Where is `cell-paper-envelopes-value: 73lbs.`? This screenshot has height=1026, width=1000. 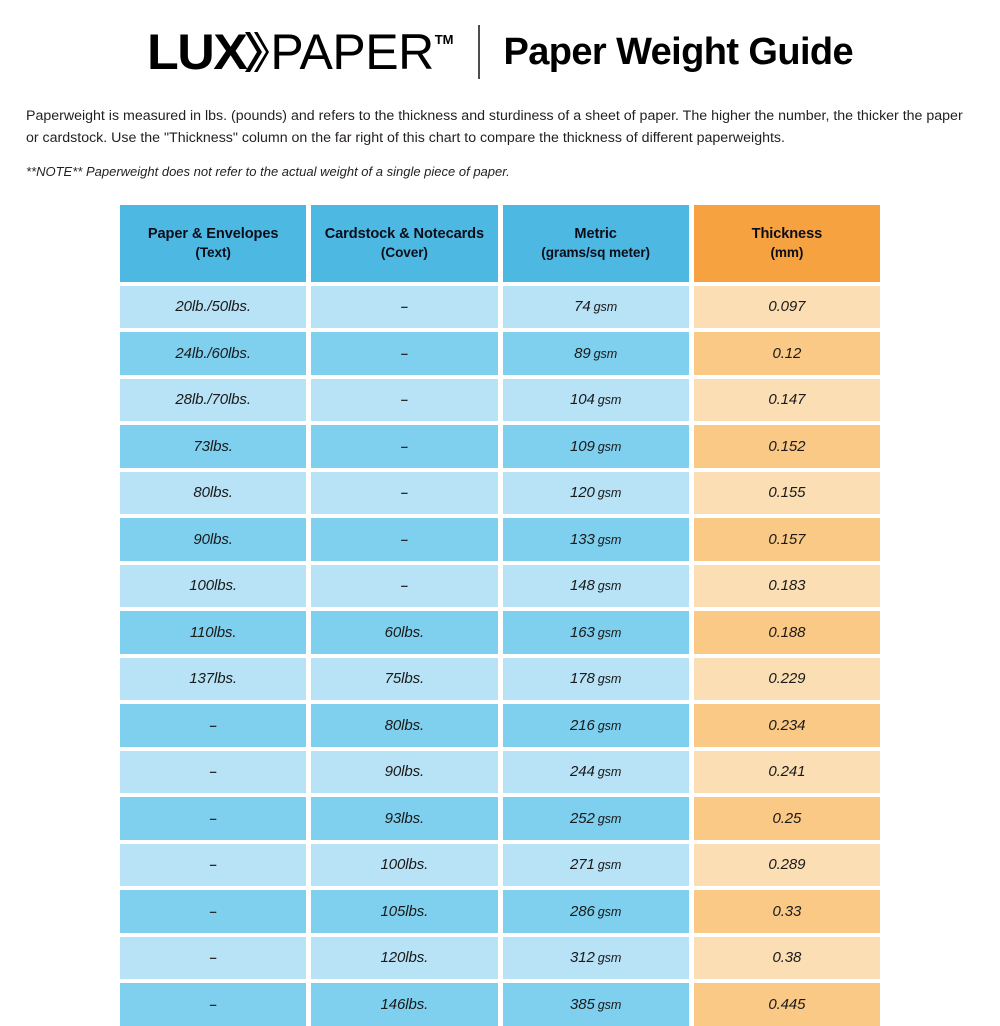 cell-paper-envelopes-value: 73lbs. is located at coordinates (213, 446).